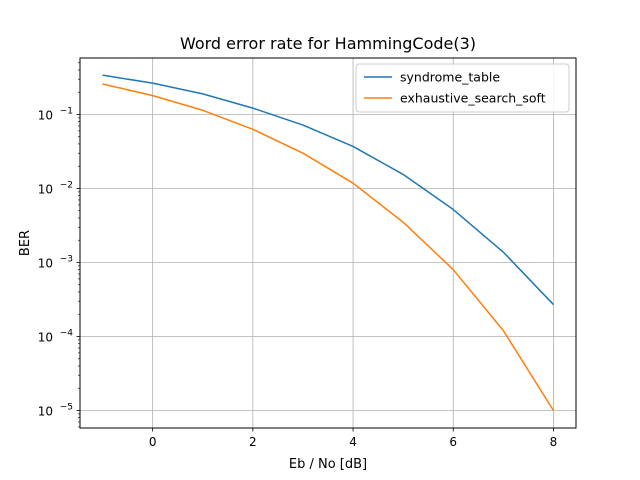  I want to click on y-tick-label: −1 10, so click(55, 114).